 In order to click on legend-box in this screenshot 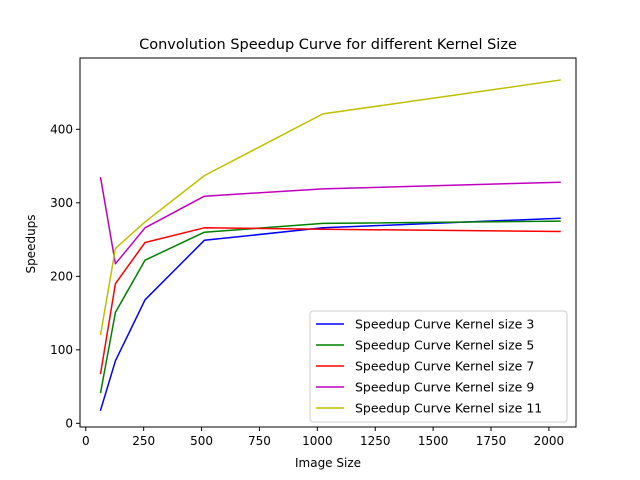, I will do `click(438, 366)`.